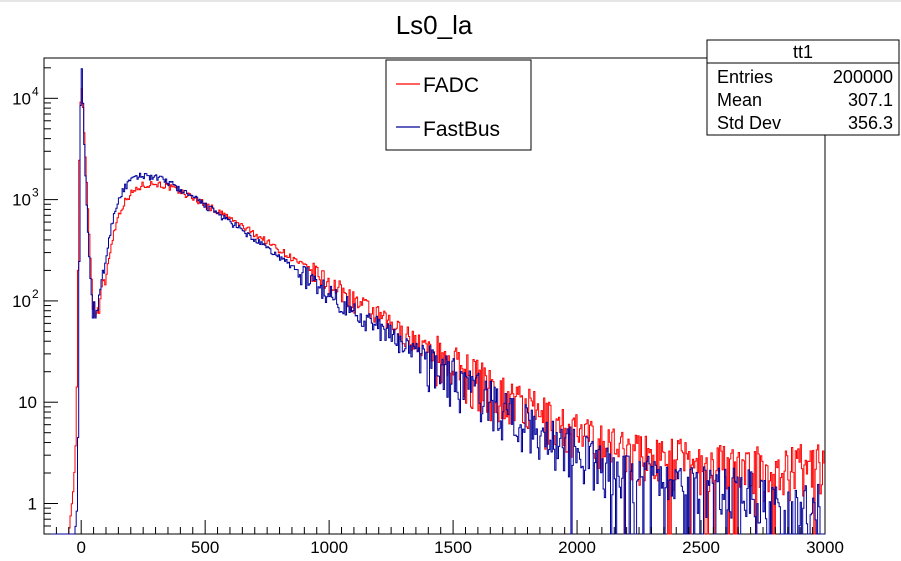 Image resolution: width=901 pixels, height=561 pixels. What do you see at coordinates (35, 91) in the screenshot?
I see `y-tick-exponent: 4` at bounding box center [35, 91].